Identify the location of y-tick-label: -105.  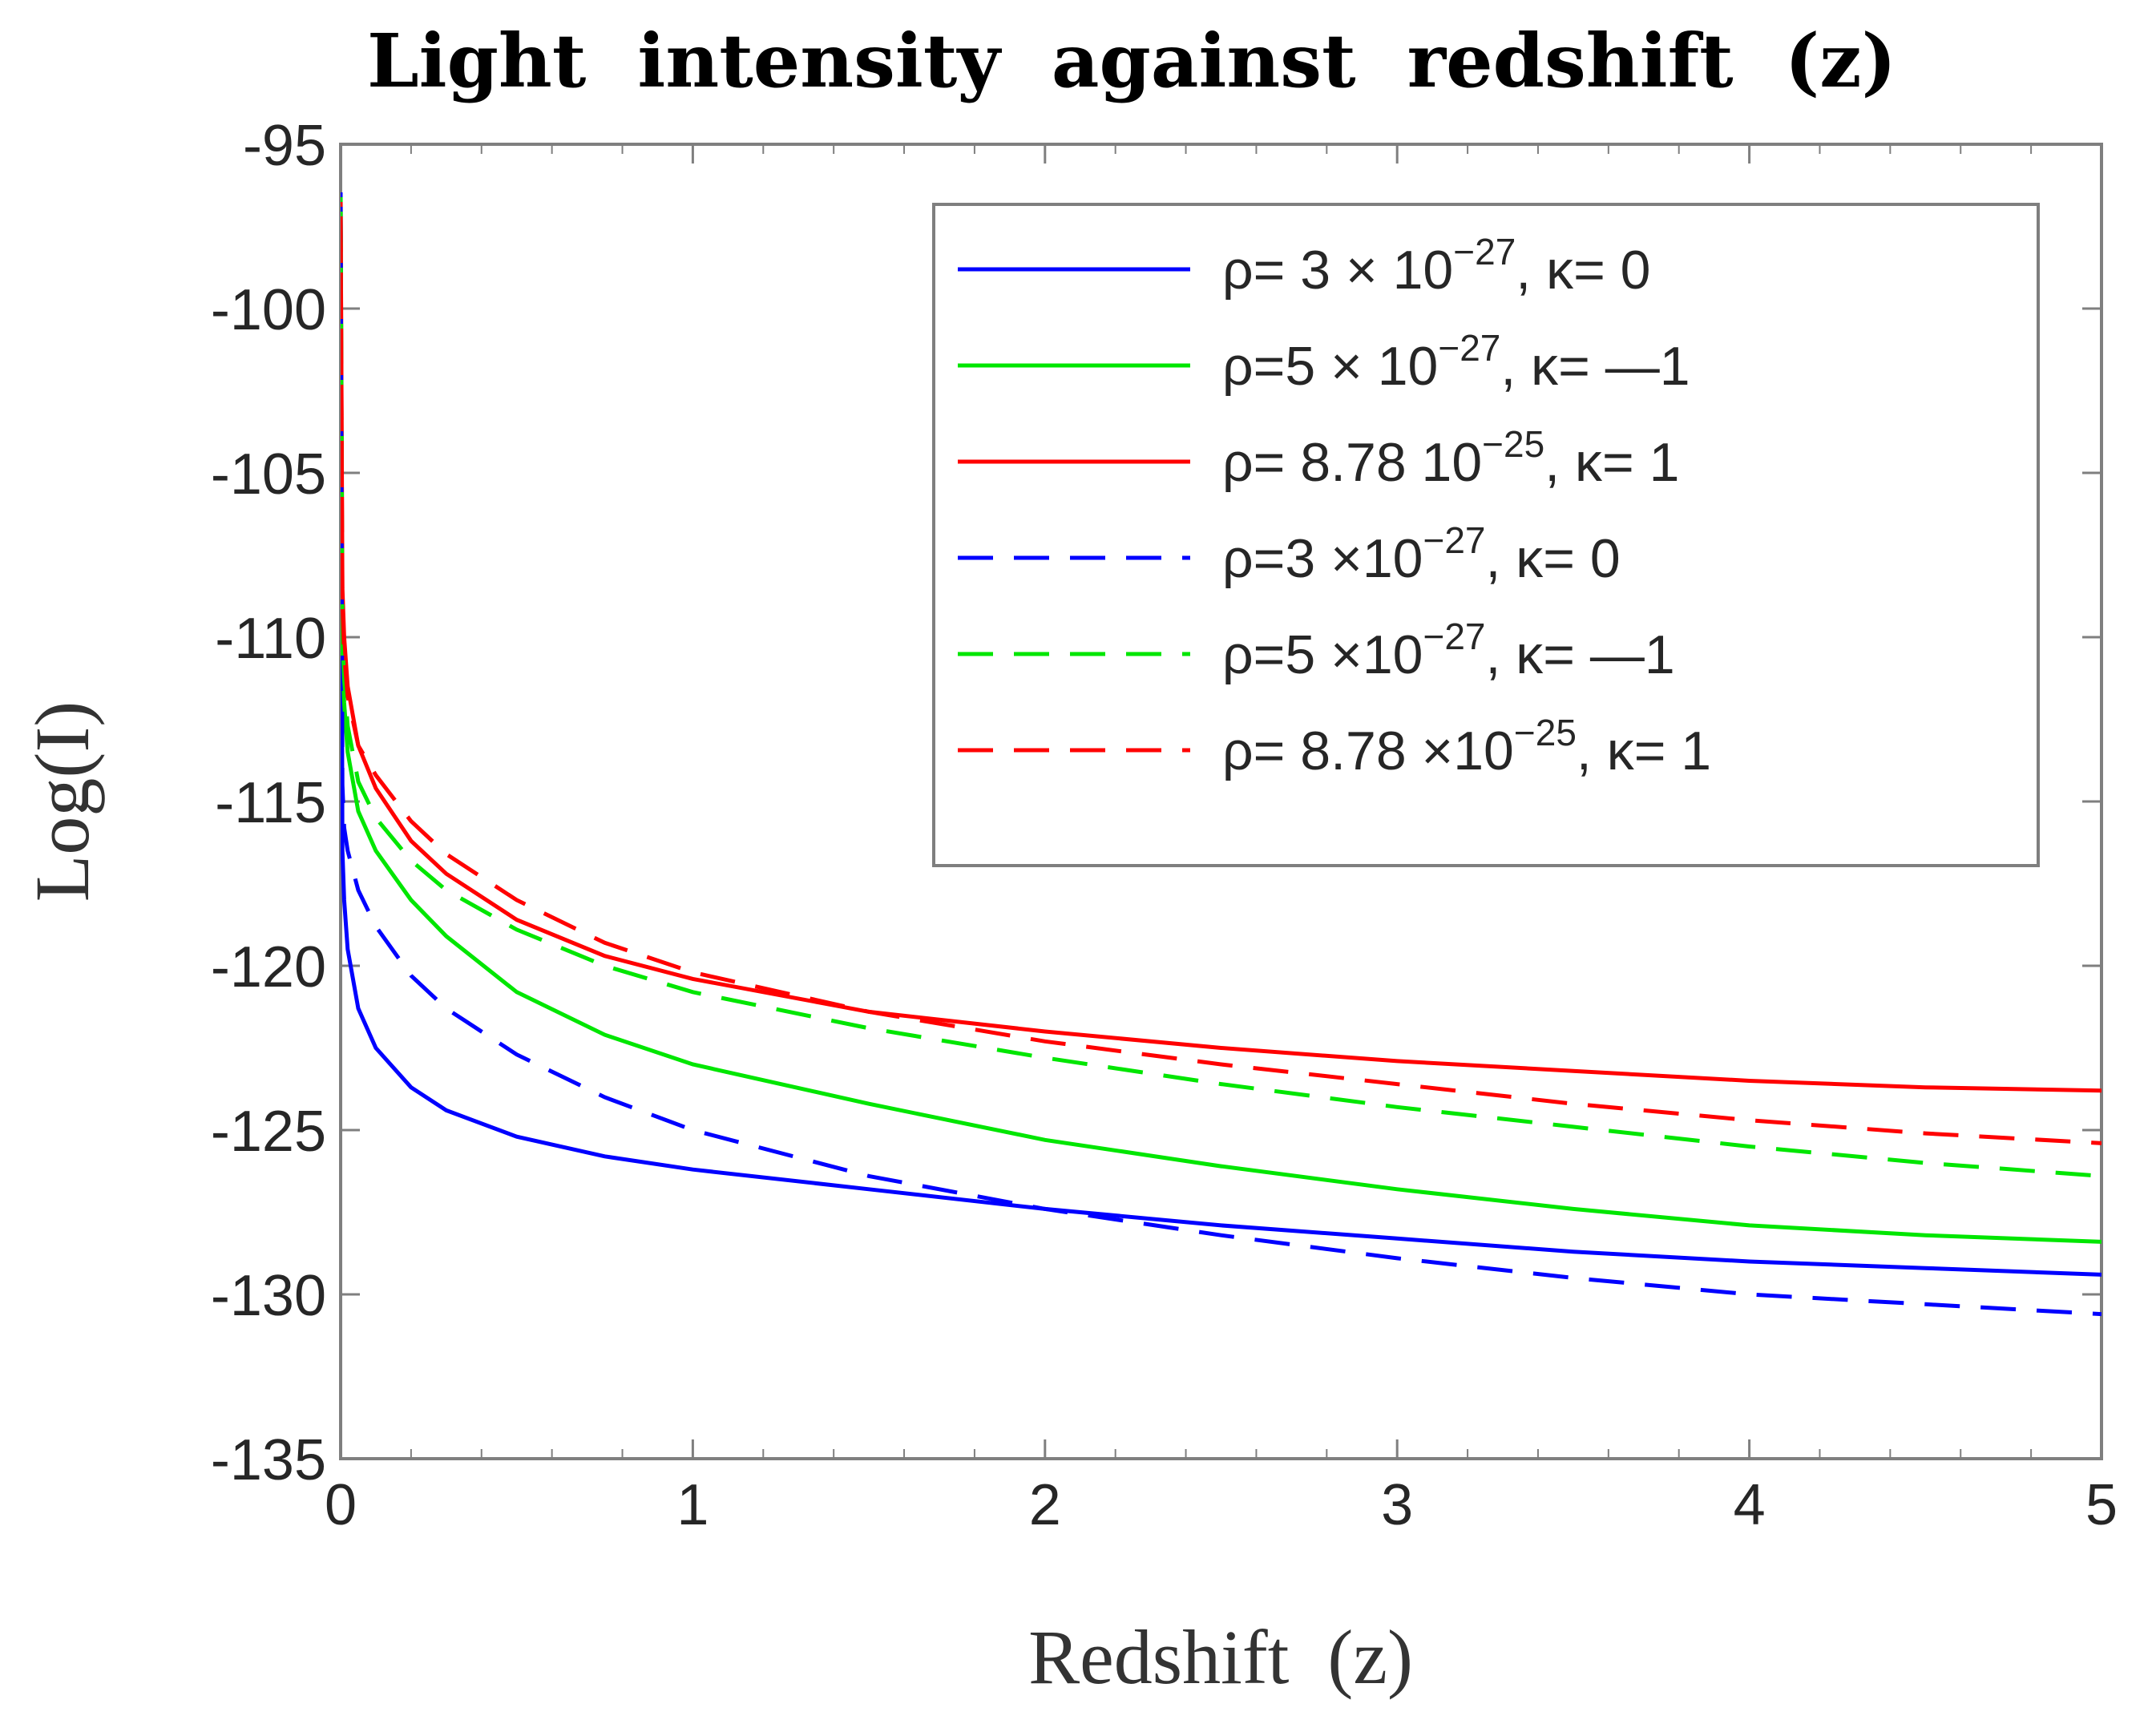
(268, 475).